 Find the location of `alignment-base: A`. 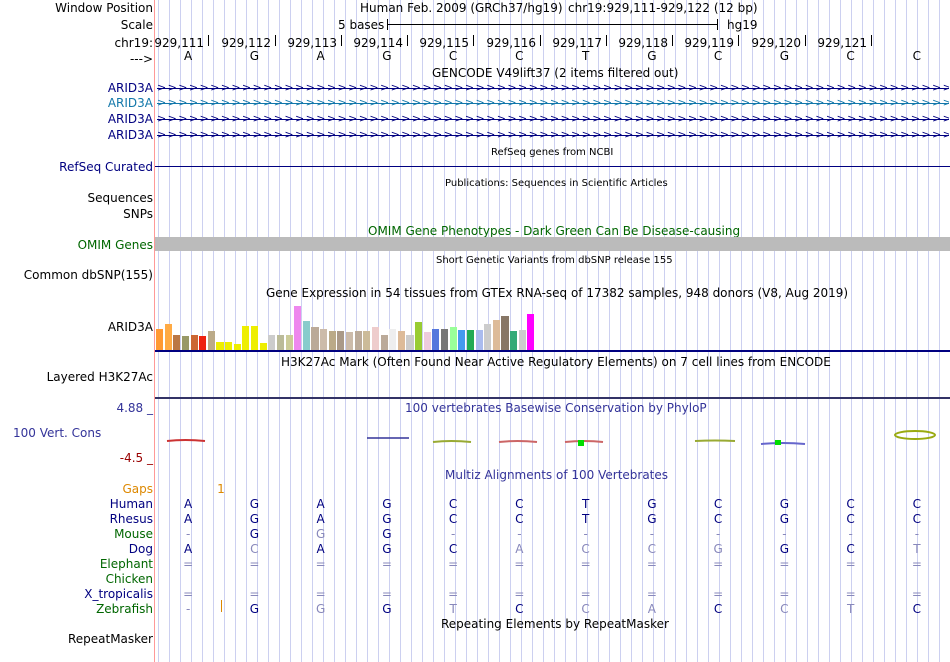

alignment-base: A is located at coordinates (651, 609).